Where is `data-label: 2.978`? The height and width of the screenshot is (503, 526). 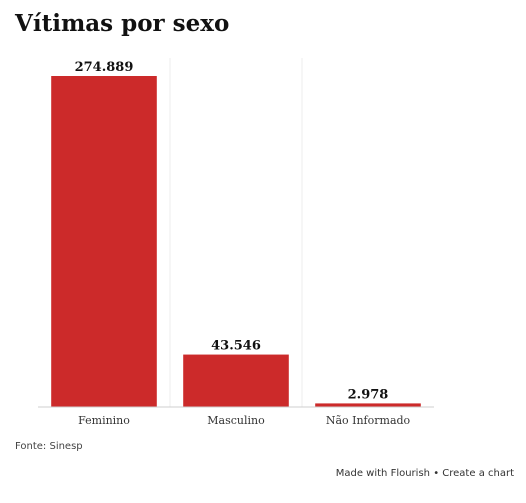
data-label: 2.978 is located at coordinates (368, 394).